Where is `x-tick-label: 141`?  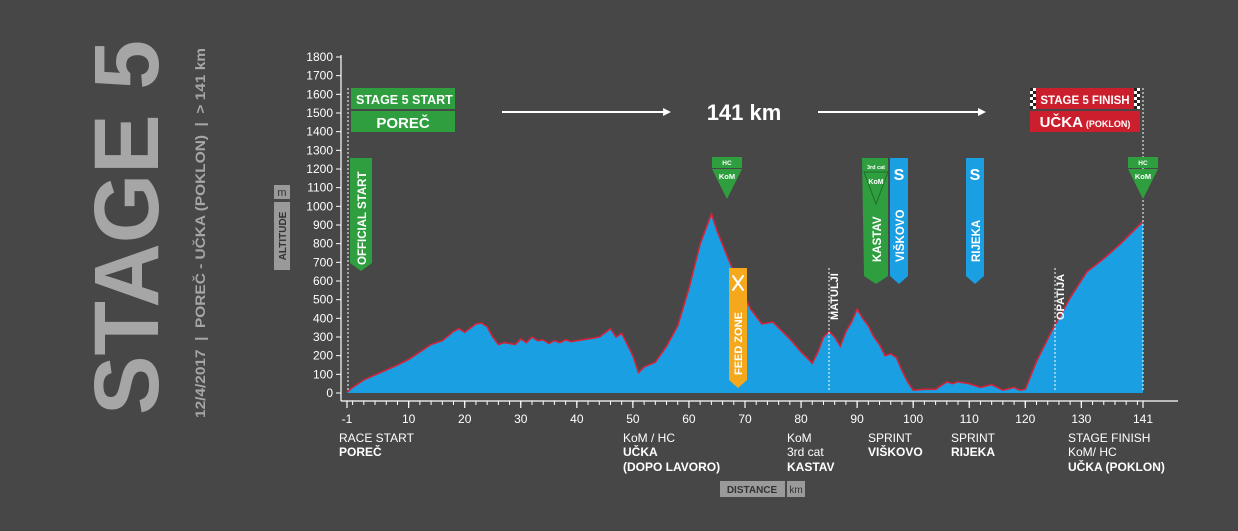
x-tick-label: 141 is located at coordinates (1143, 419).